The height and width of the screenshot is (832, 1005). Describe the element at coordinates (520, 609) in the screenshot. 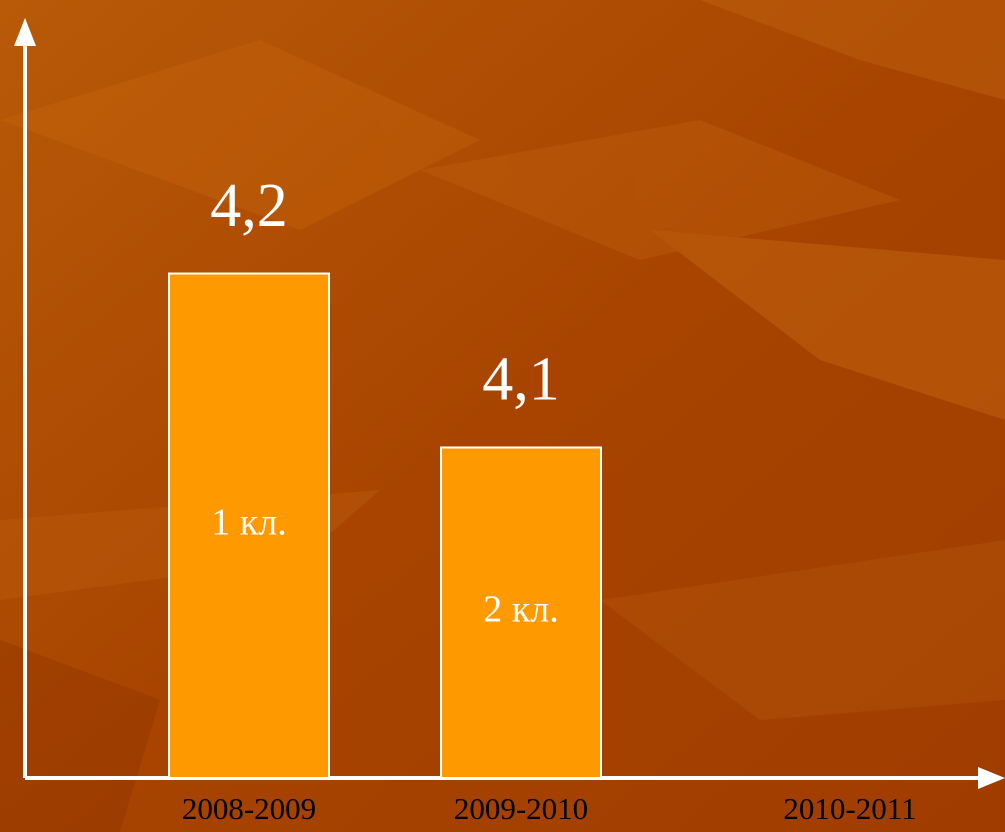

I see `bar-label: 2 кл.` at that location.